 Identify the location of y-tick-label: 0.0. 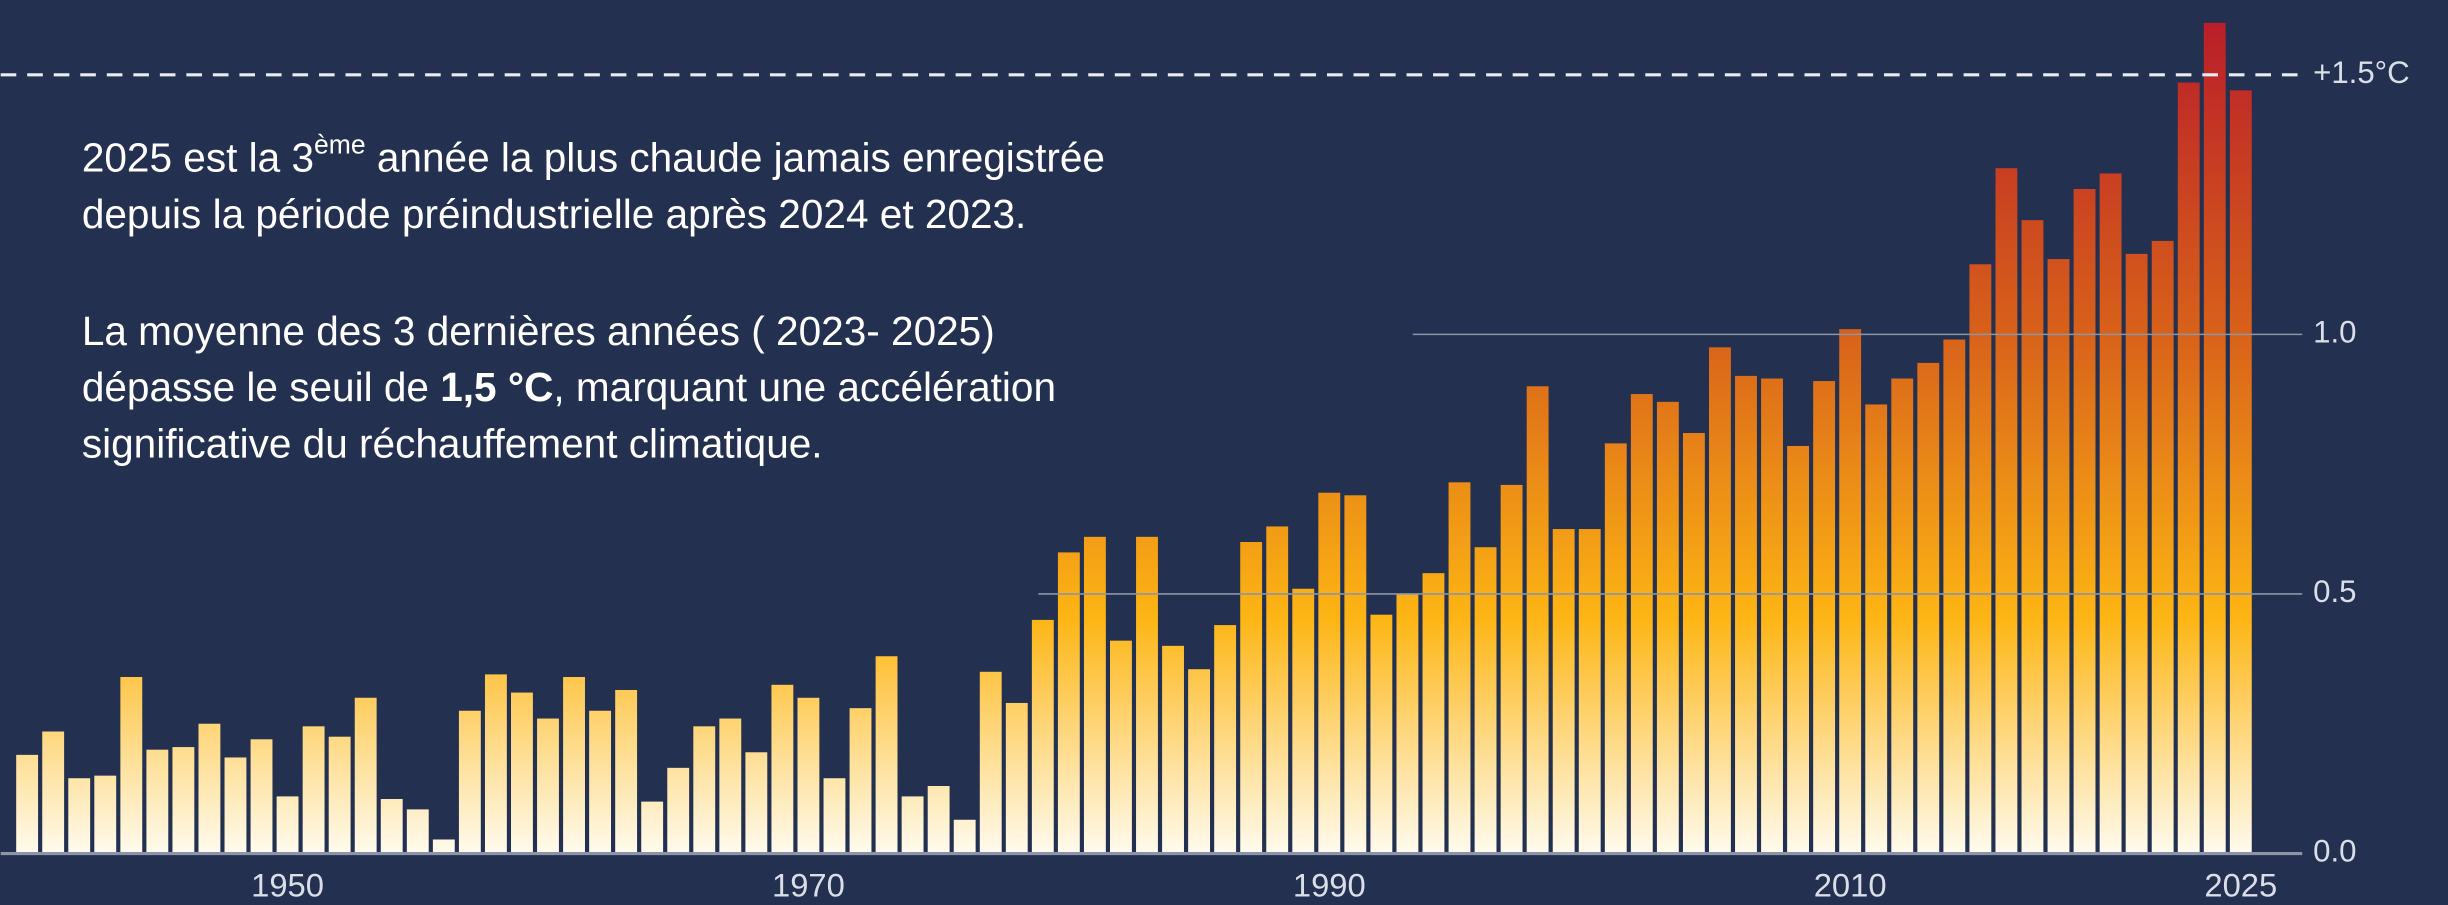
(2334, 851).